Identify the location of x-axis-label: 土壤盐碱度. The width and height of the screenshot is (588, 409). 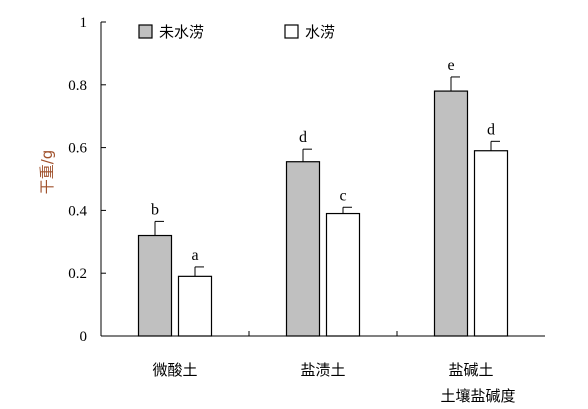
(477, 396).